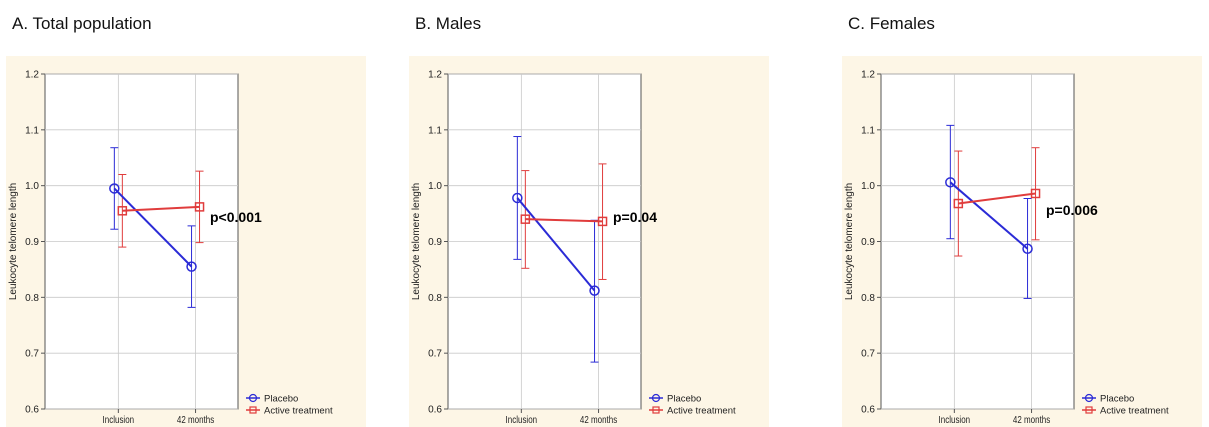 The height and width of the screenshot is (427, 1209). What do you see at coordinates (82, 23) in the screenshot?
I see `chart-title: A. Total population` at bounding box center [82, 23].